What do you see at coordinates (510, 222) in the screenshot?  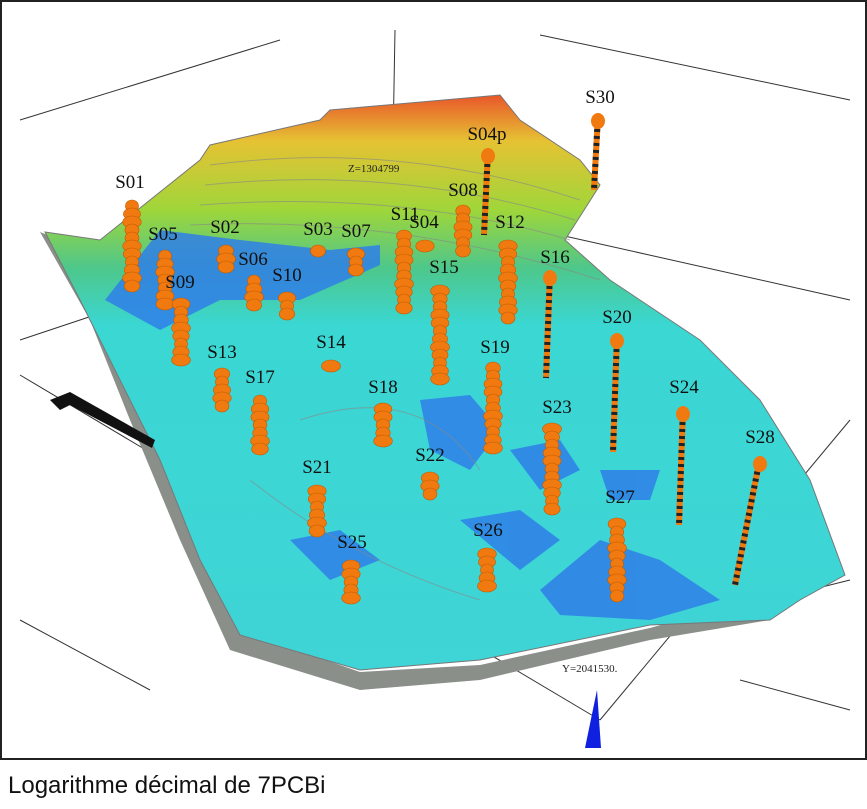 I see `well-label: S12` at bounding box center [510, 222].